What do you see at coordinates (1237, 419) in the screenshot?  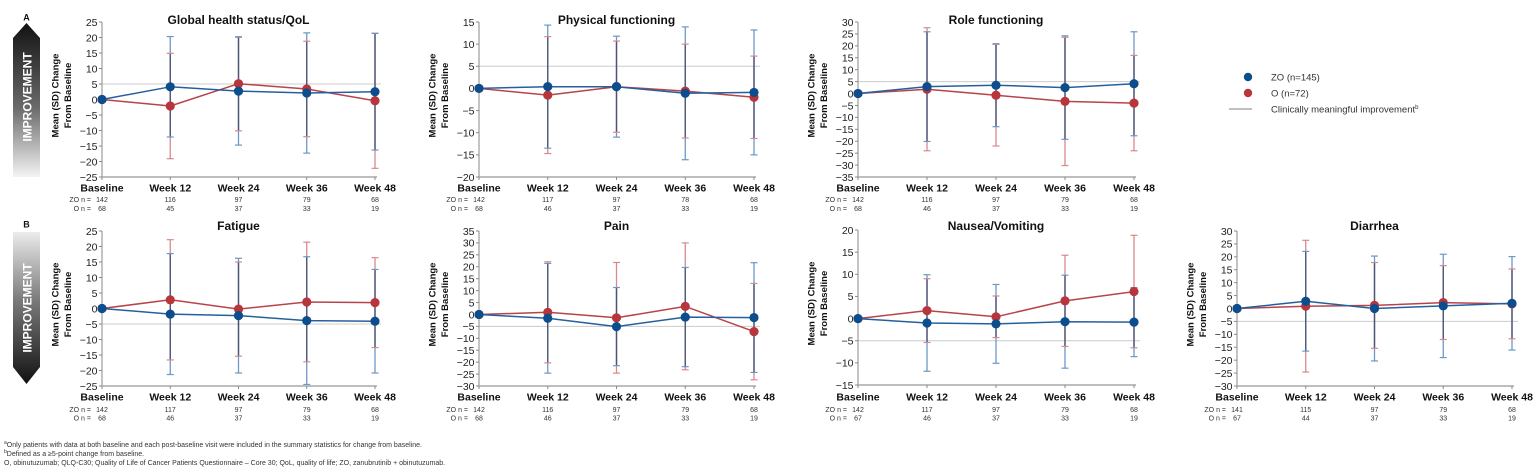 I see `n-count-value: 67` at bounding box center [1237, 419].